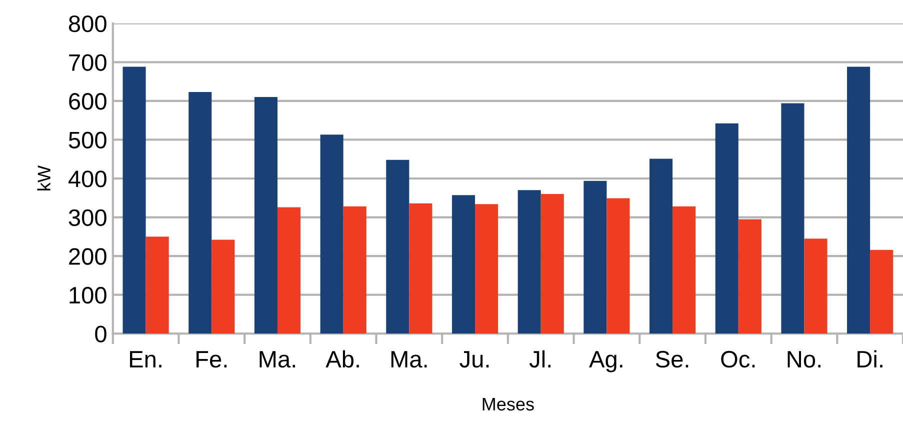  I want to click on x-tick-label: Ab., so click(342, 359).